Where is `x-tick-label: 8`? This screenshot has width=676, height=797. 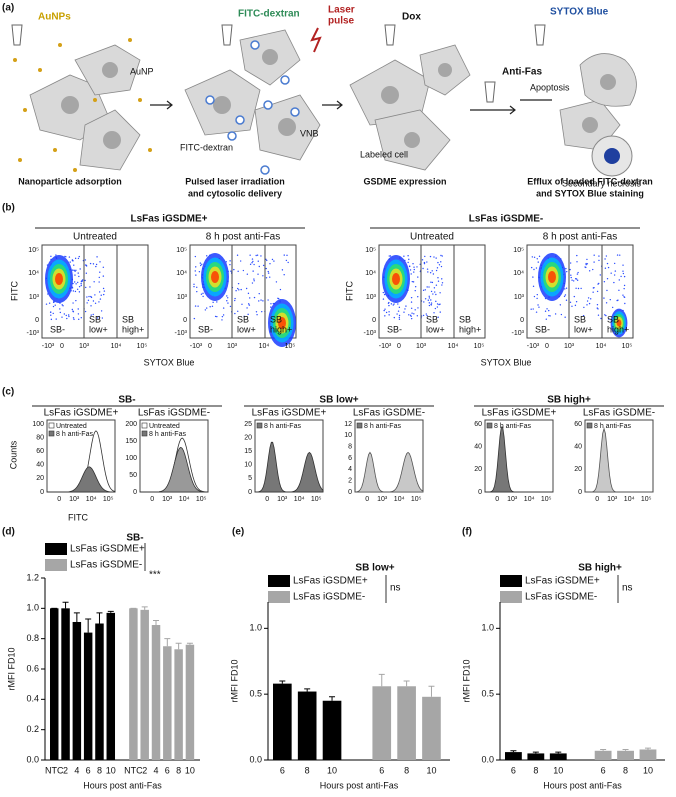 x-tick-label: 8 is located at coordinates (99, 770).